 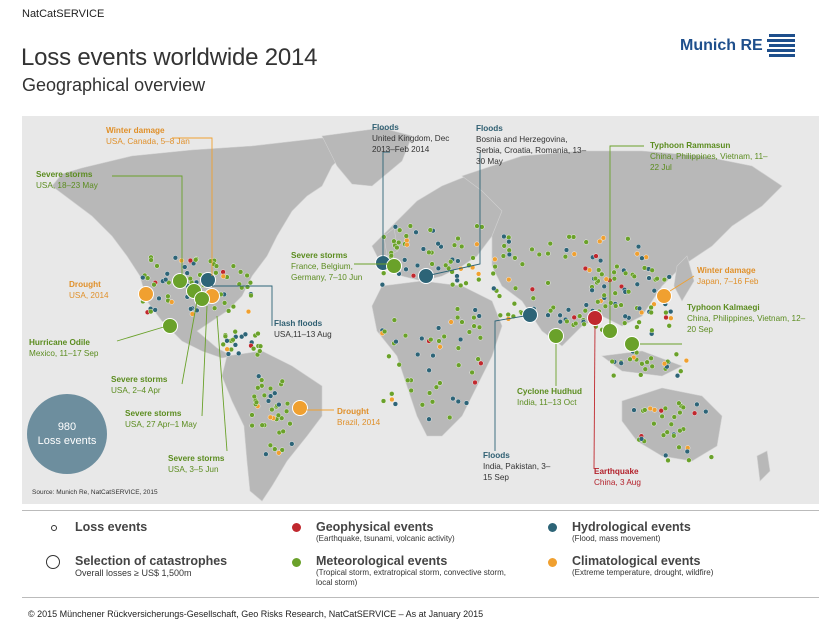 I want to click on catastrophe-marker, so click(x=202, y=299).